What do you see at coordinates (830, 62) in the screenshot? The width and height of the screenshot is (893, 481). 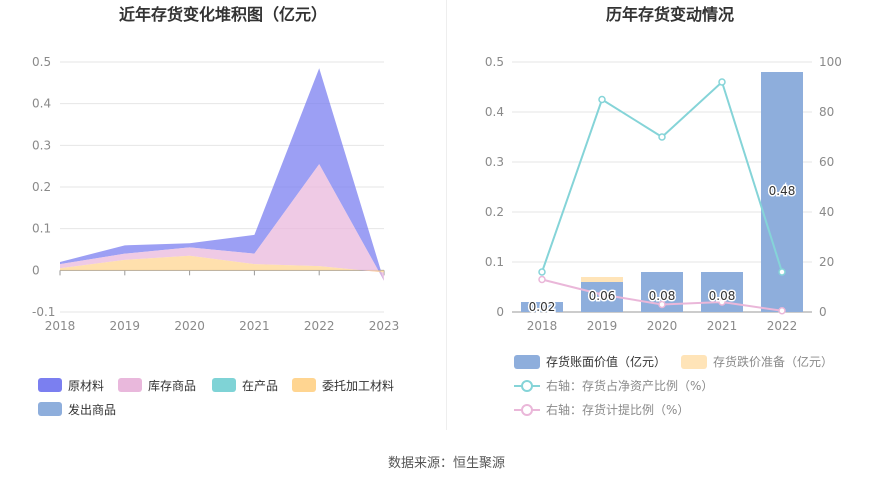 I see `y-right-tick-label: 100` at bounding box center [830, 62].